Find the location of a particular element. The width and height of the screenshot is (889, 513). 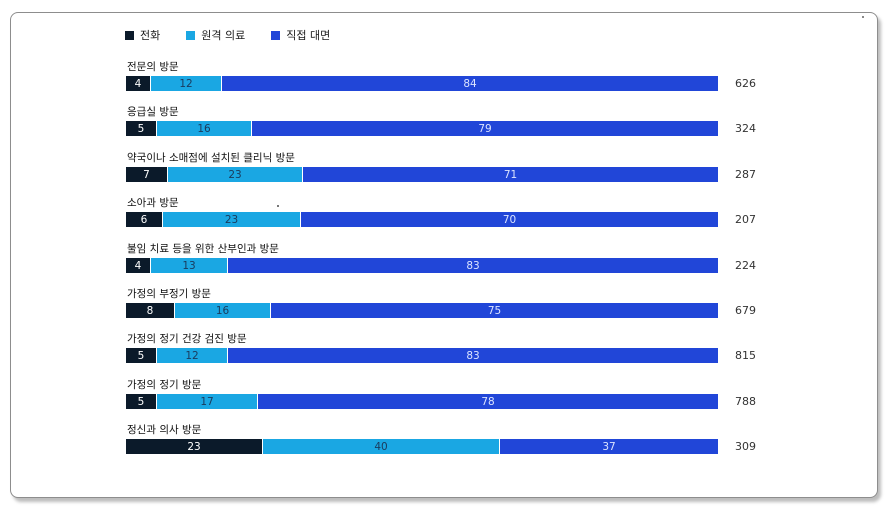

data-label: 79 is located at coordinates (485, 128).